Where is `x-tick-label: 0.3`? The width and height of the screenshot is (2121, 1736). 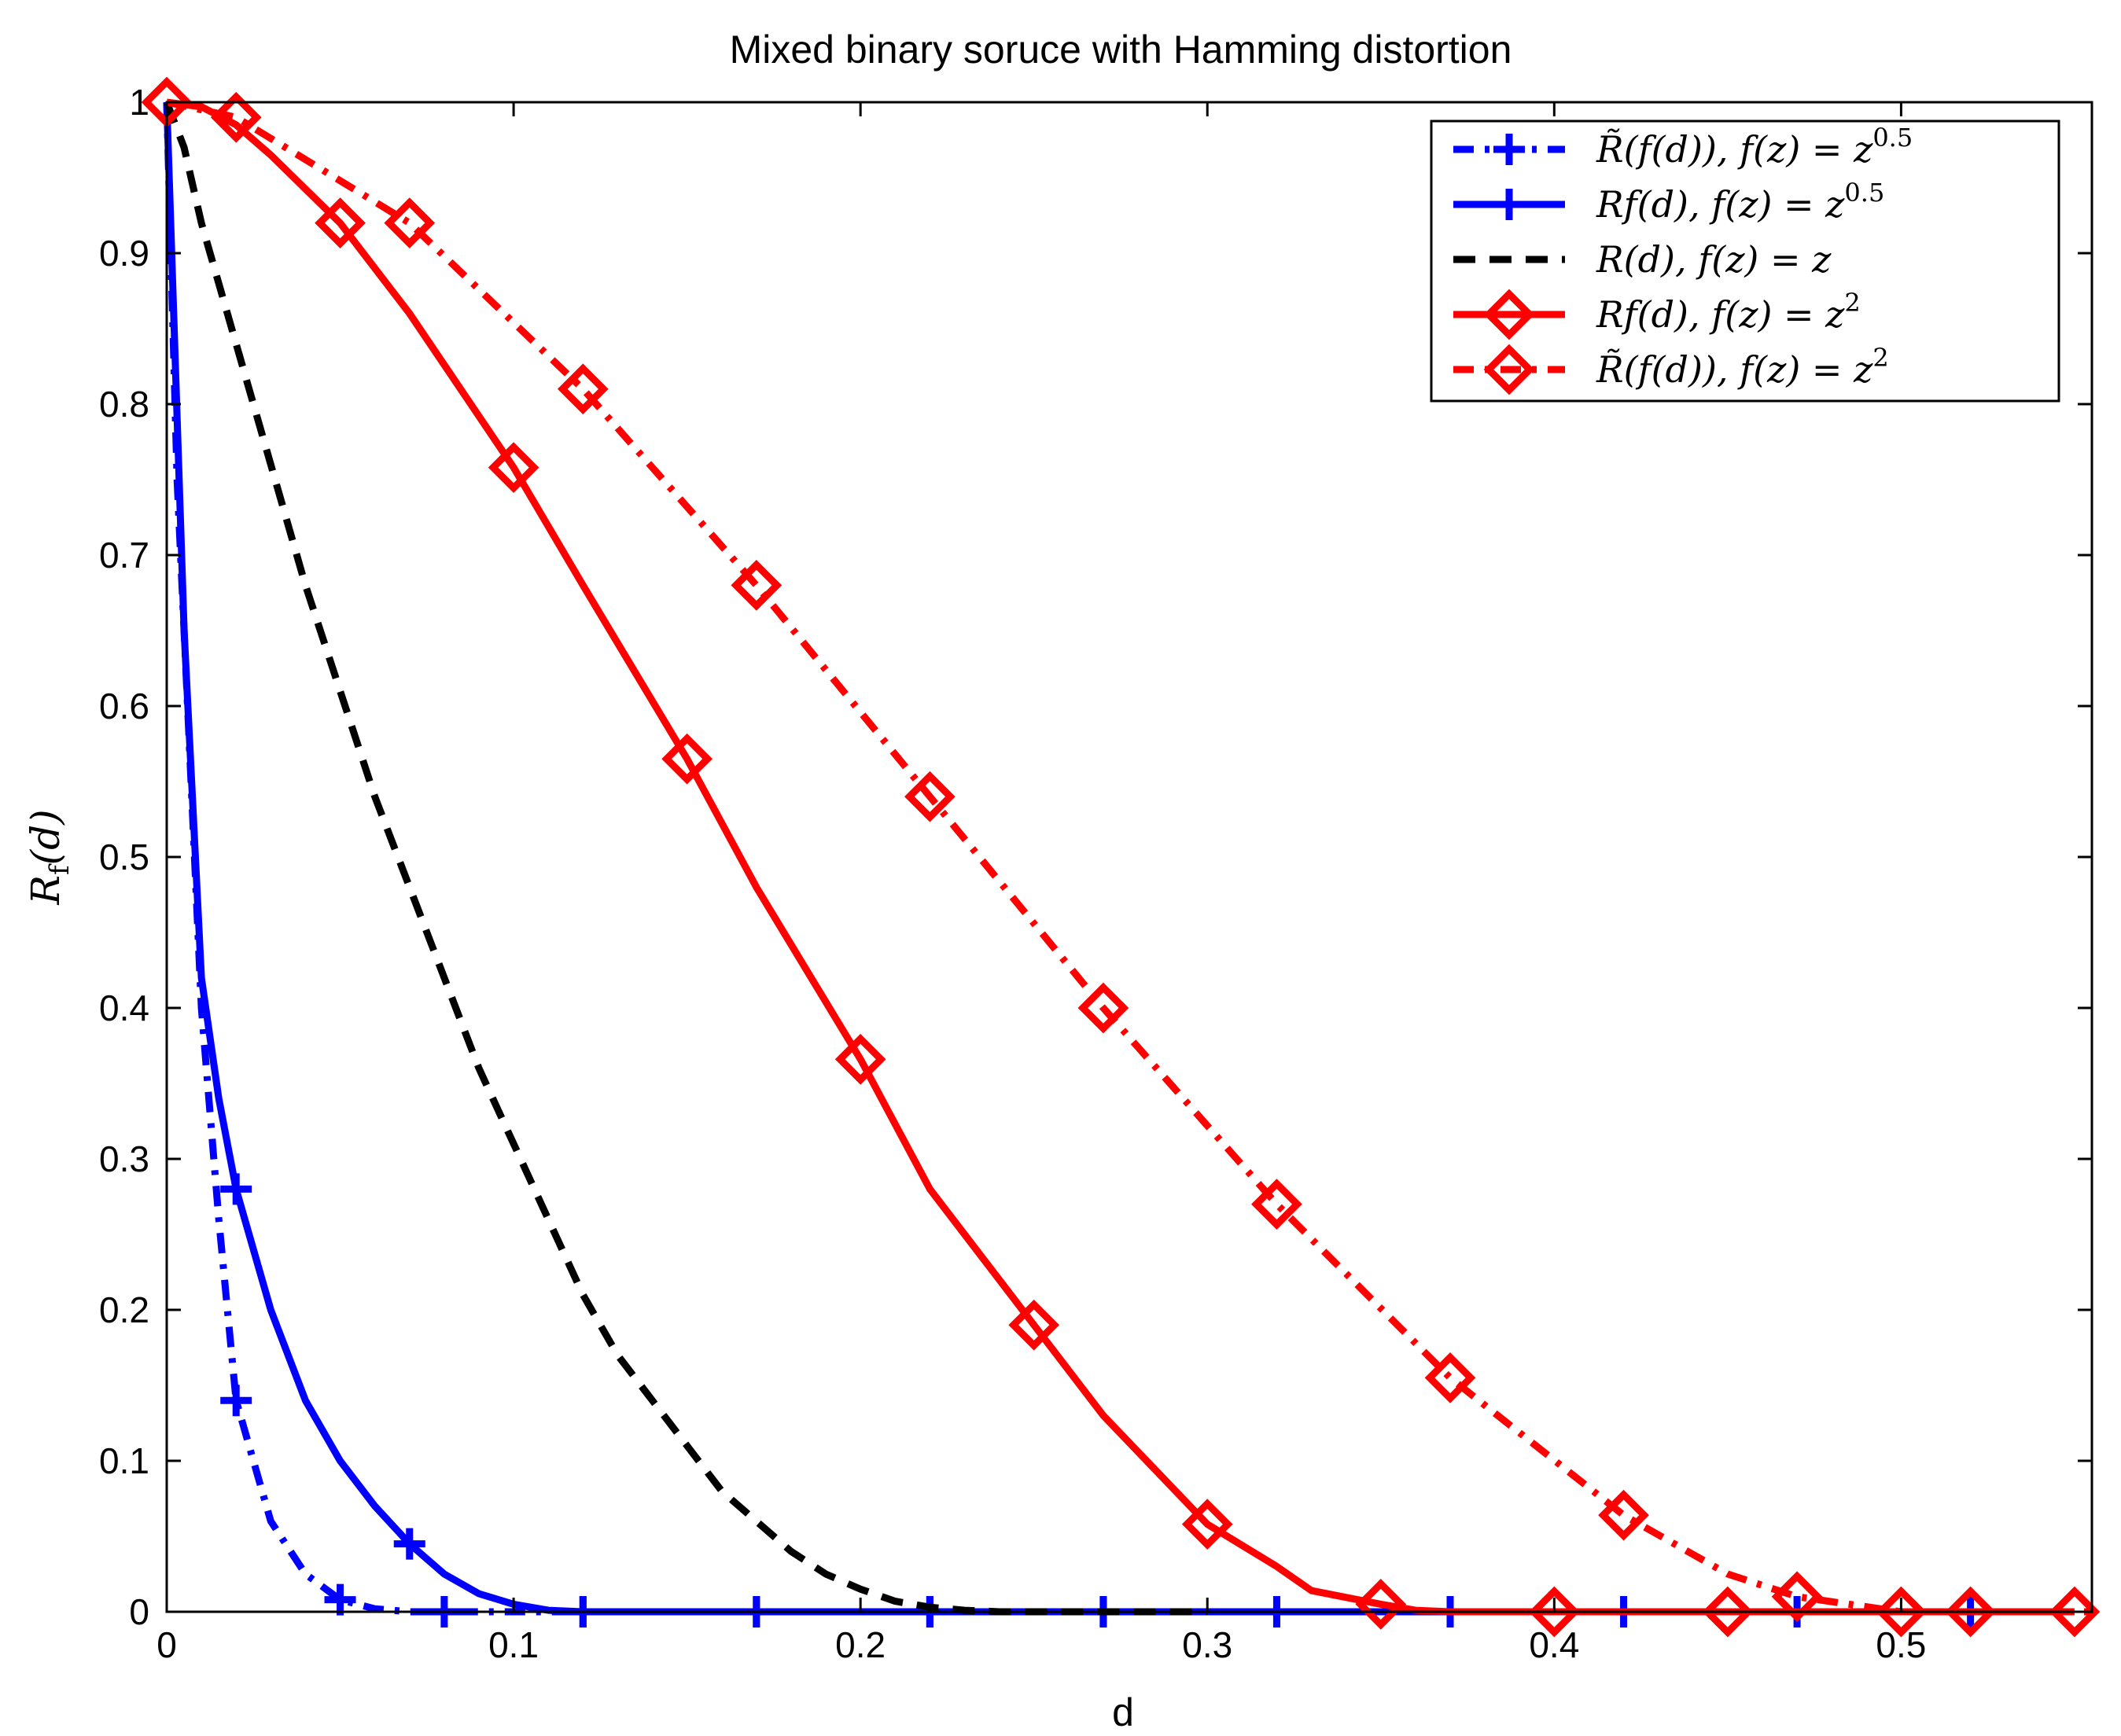 x-tick-label: 0.3 is located at coordinates (1207, 1644).